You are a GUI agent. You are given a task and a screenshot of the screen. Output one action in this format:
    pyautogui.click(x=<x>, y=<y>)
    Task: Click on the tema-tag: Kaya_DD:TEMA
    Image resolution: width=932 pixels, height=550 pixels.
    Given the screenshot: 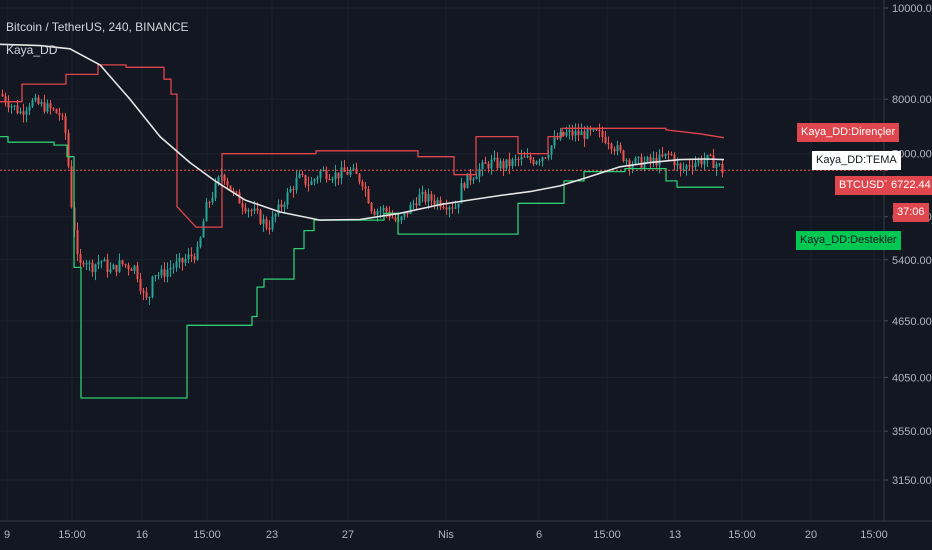 What is the action you would take?
    pyautogui.click(x=856, y=160)
    